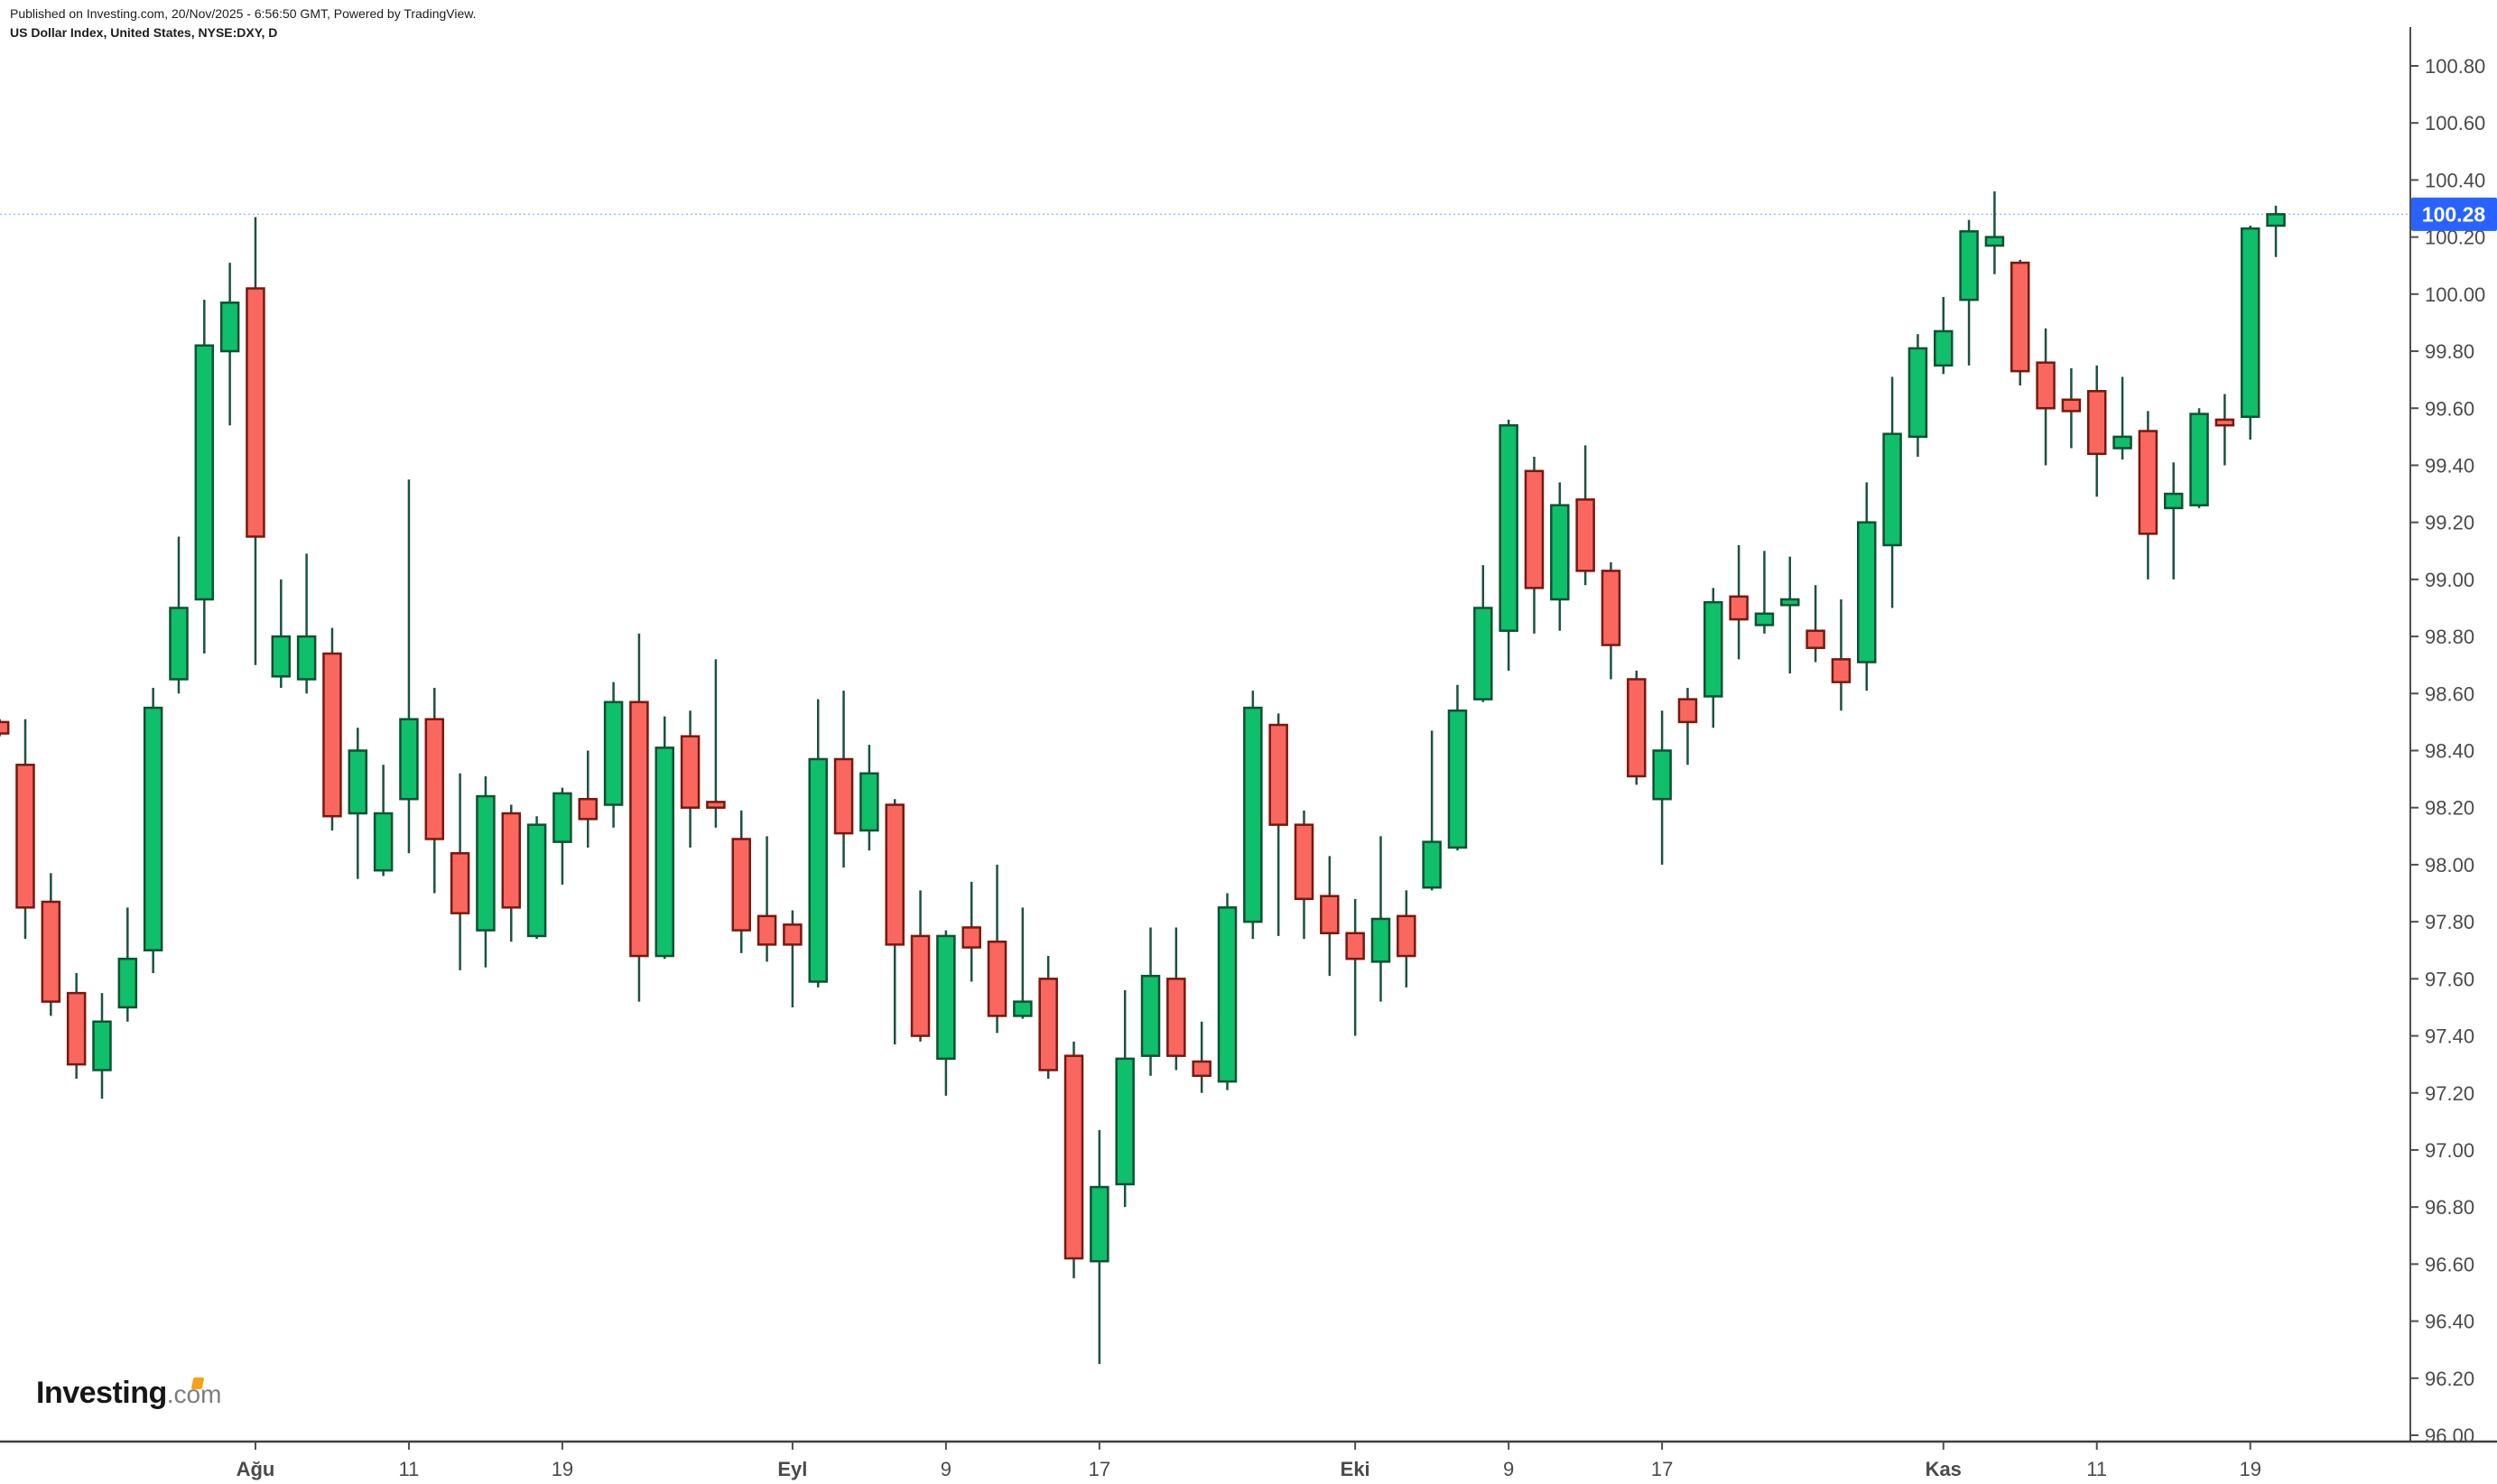  What do you see at coordinates (2449, 1264) in the screenshot?
I see `y-tick-label: 96.60` at bounding box center [2449, 1264].